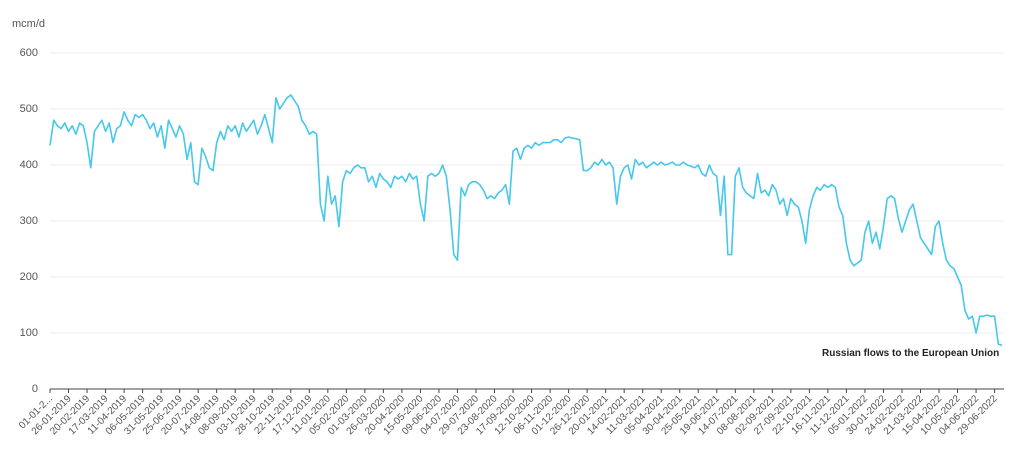 The image size is (1024, 470). What do you see at coordinates (29, 109) in the screenshot?
I see `y-tick-label: 500` at bounding box center [29, 109].